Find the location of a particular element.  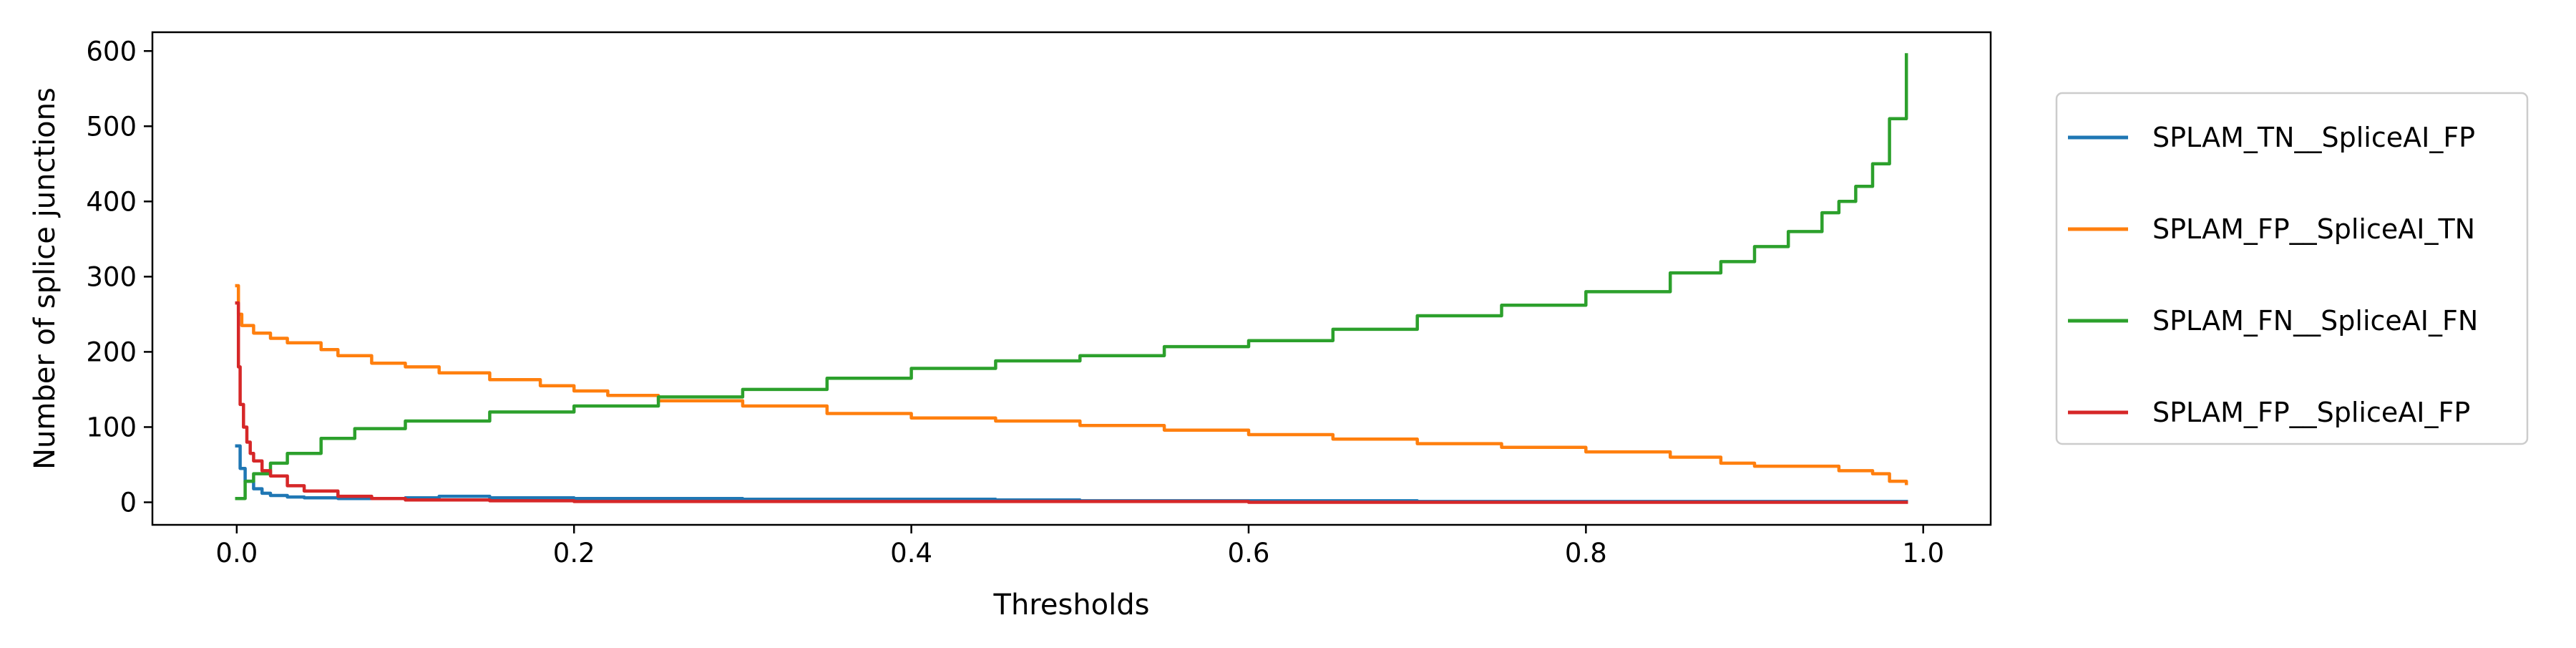

y-tick-label: 400 is located at coordinates (111, 201).